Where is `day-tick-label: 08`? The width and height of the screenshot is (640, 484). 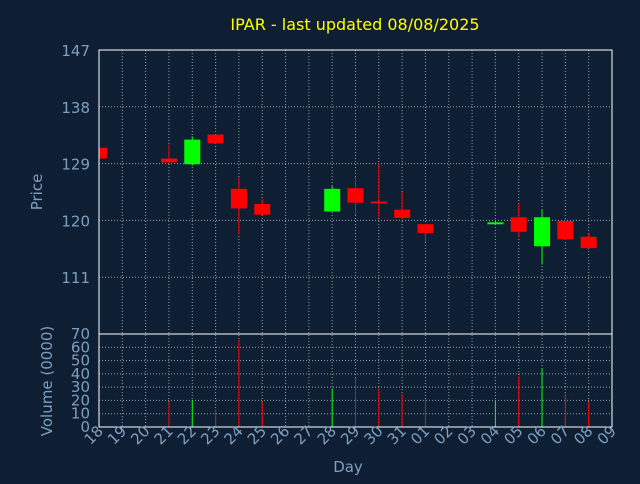 day-tick-label: 08 is located at coordinates (583, 435).